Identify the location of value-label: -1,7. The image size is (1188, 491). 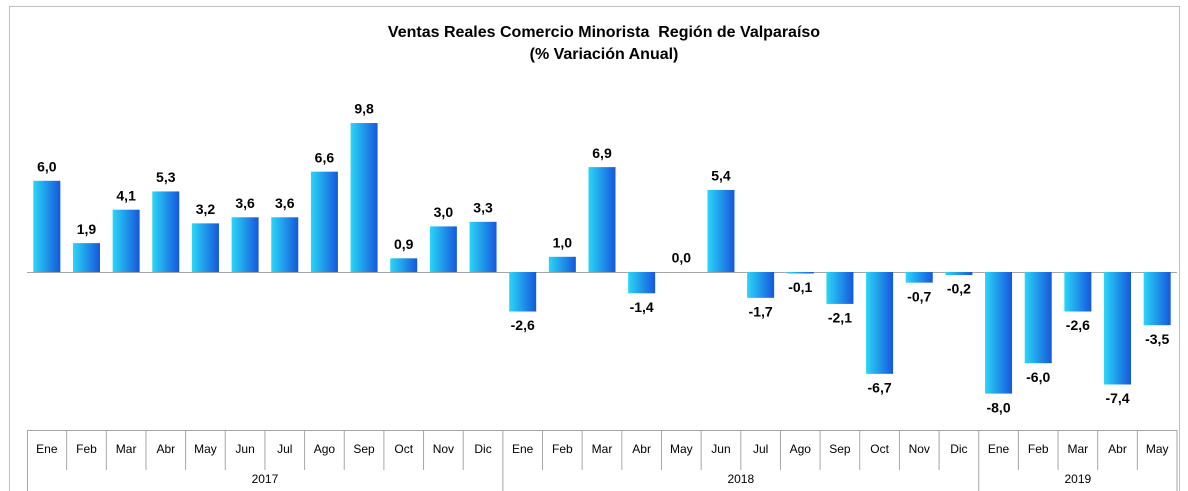
(761, 312).